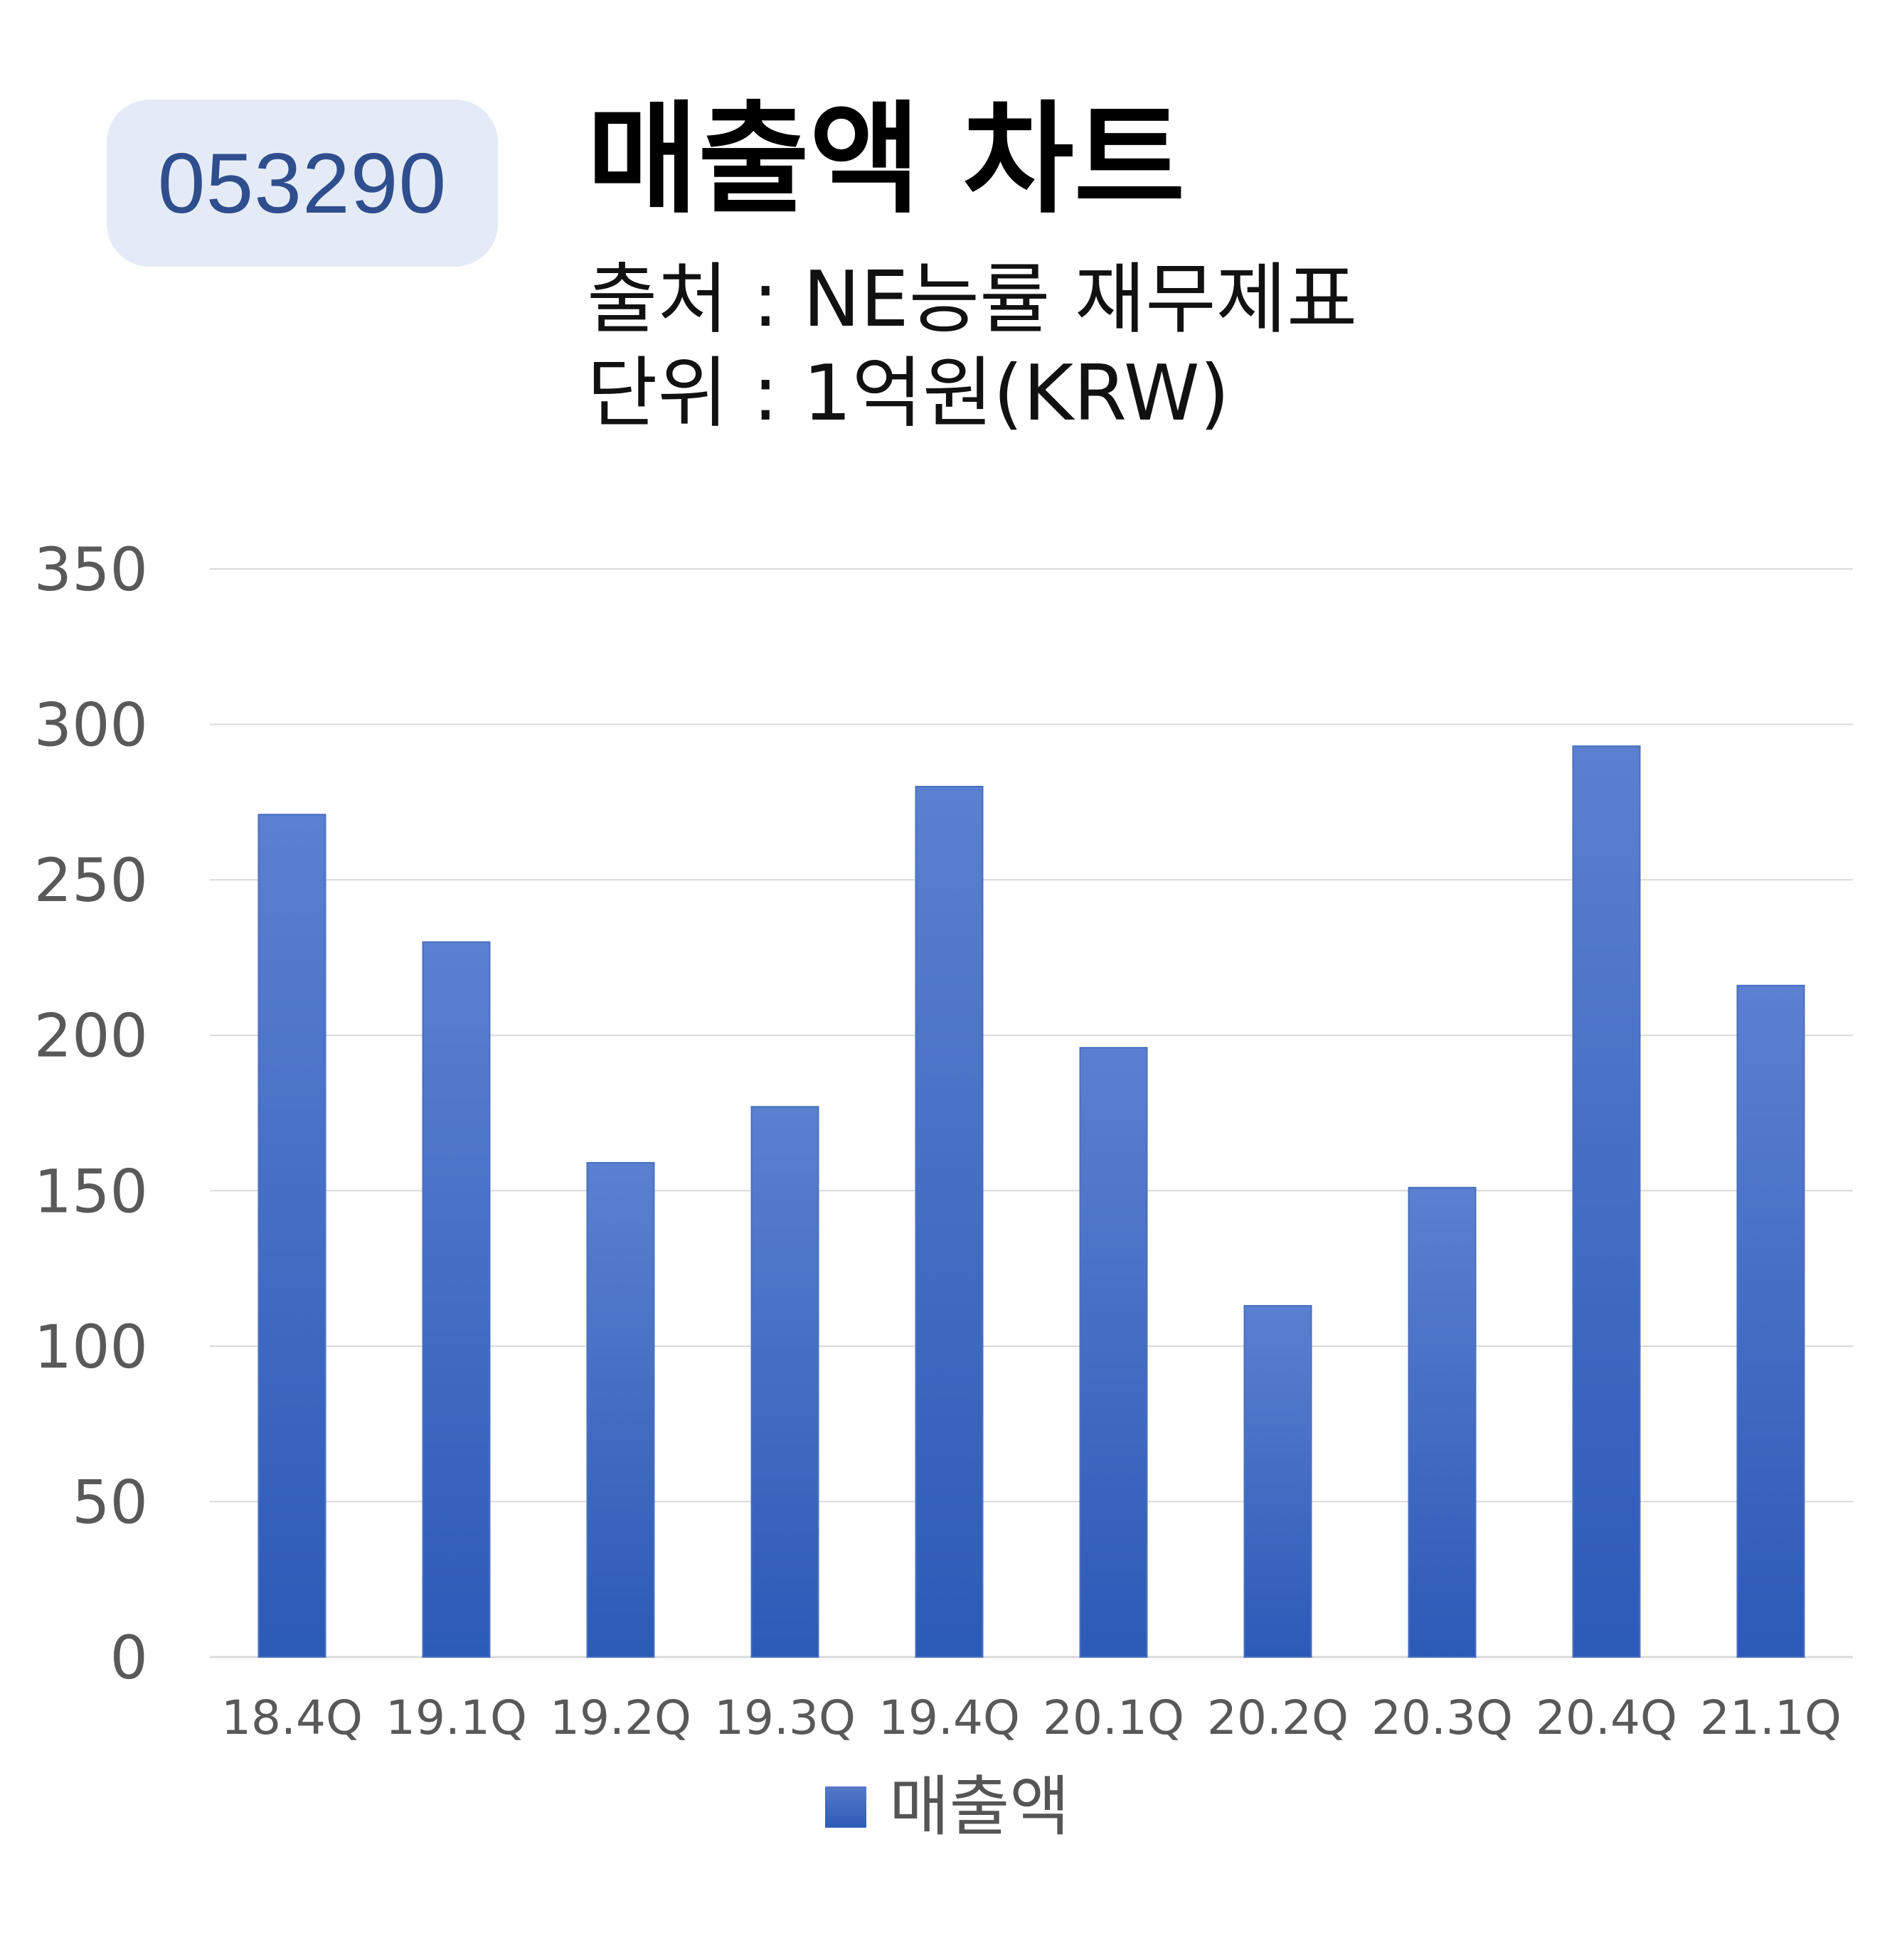 The image size is (1897, 1960). What do you see at coordinates (620, 1409) in the screenshot?
I see `bar-19.2Q` at bounding box center [620, 1409].